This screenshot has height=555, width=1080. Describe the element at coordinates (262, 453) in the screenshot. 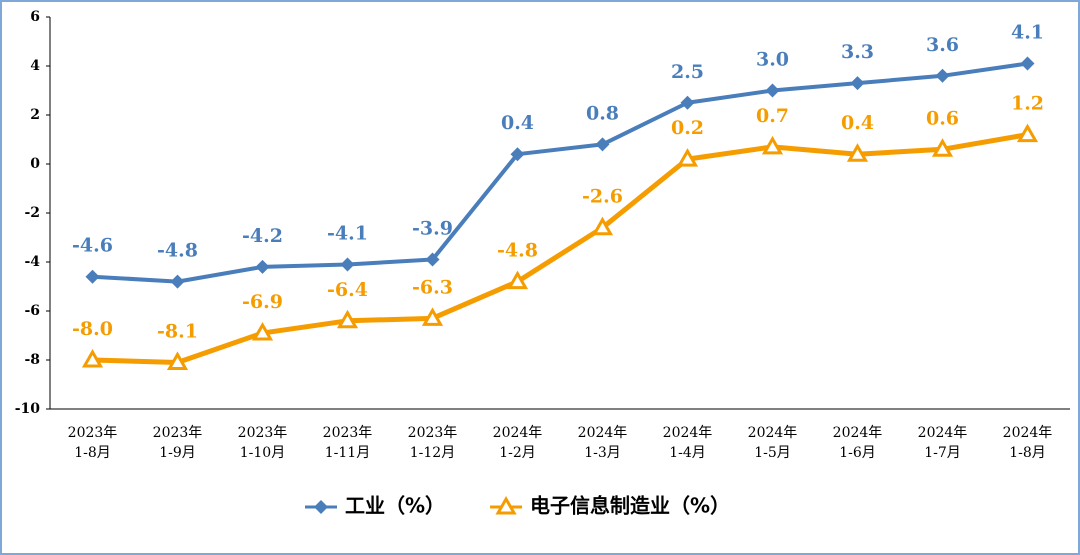

I see `x-tick-label: 1-10月` at that location.